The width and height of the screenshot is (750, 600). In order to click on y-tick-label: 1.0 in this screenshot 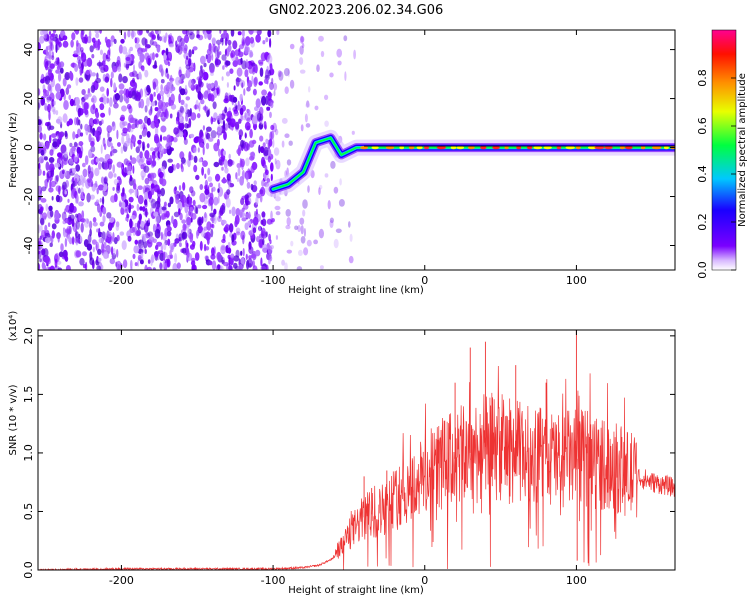, I will do `click(28, 453)`.